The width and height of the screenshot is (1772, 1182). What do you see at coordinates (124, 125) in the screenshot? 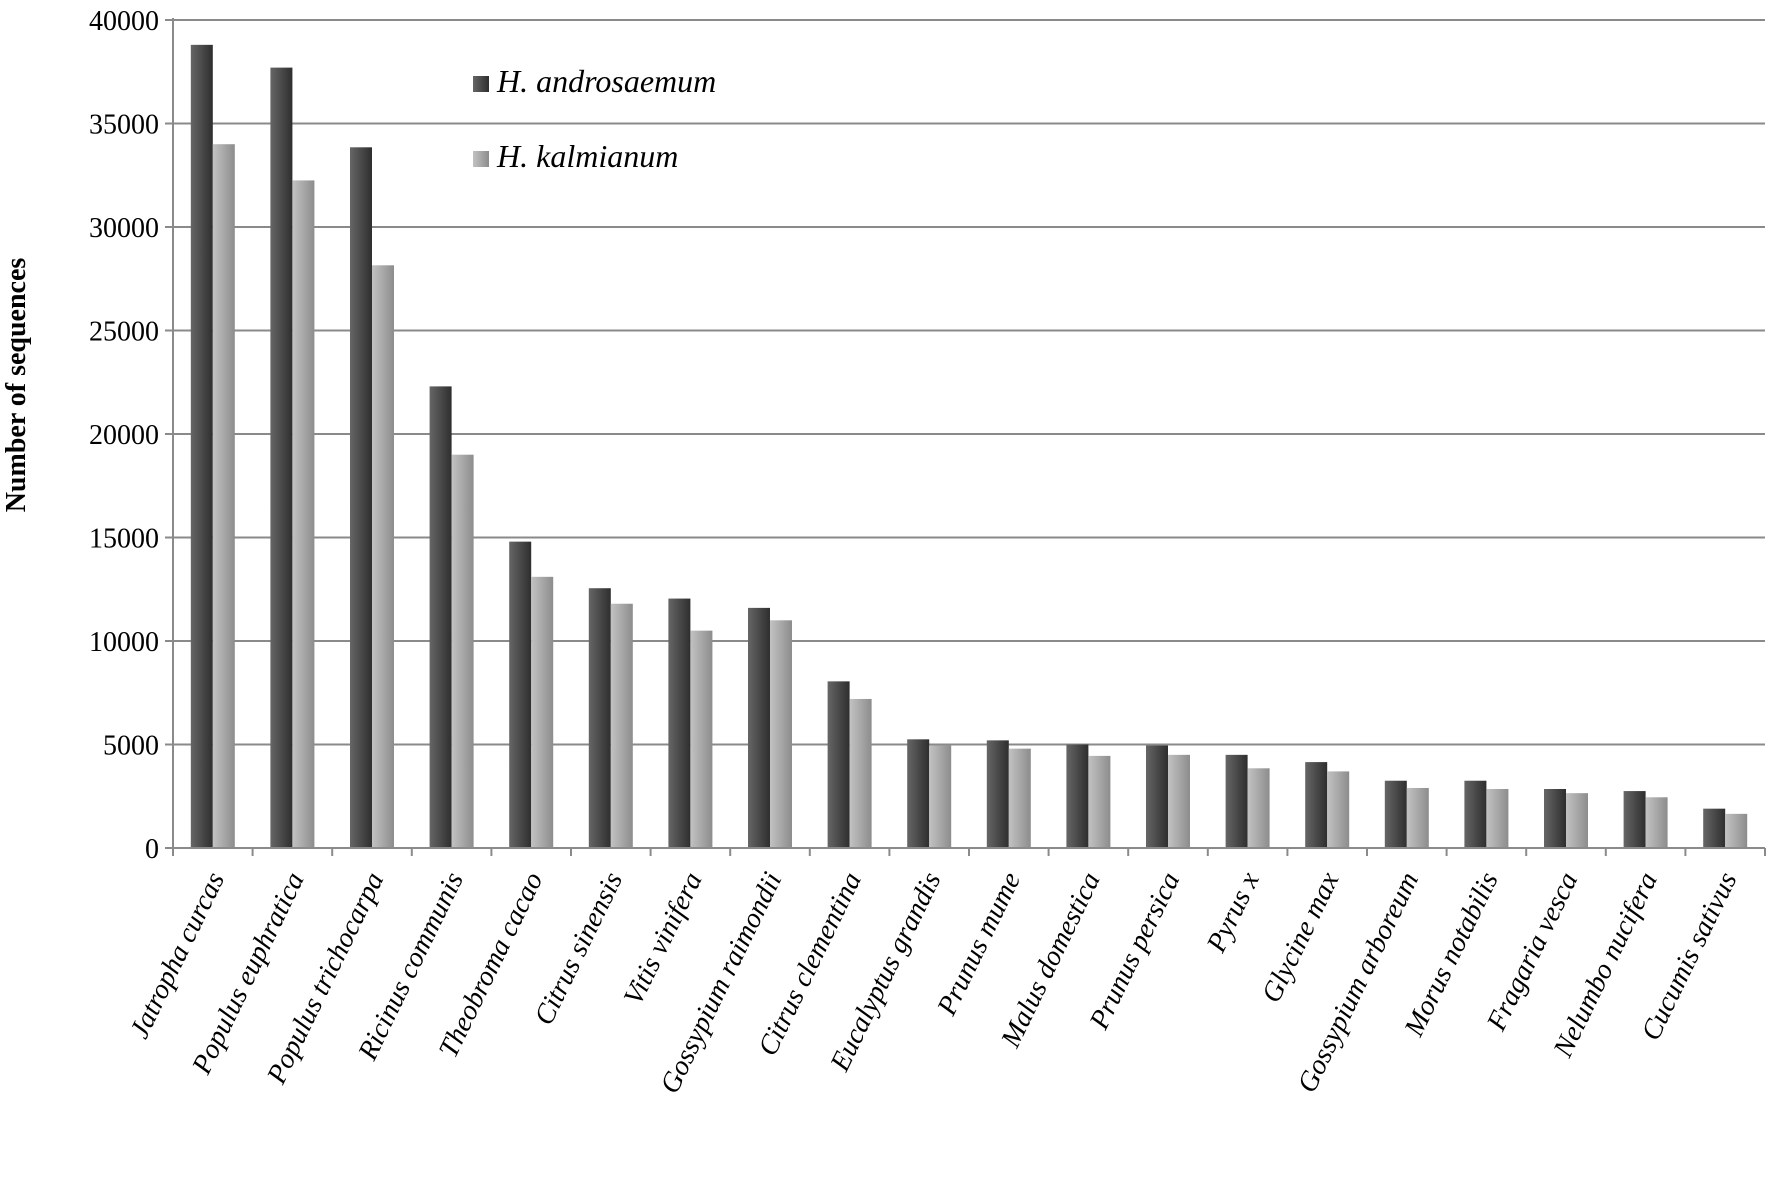
I see `y-tick-label: 35000` at bounding box center [124, 125].